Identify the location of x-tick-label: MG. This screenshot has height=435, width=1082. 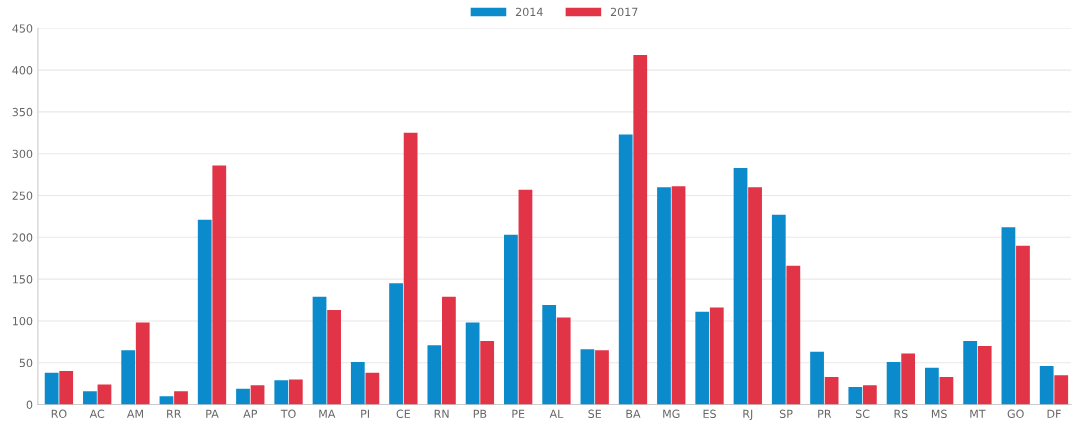
(671, 414).